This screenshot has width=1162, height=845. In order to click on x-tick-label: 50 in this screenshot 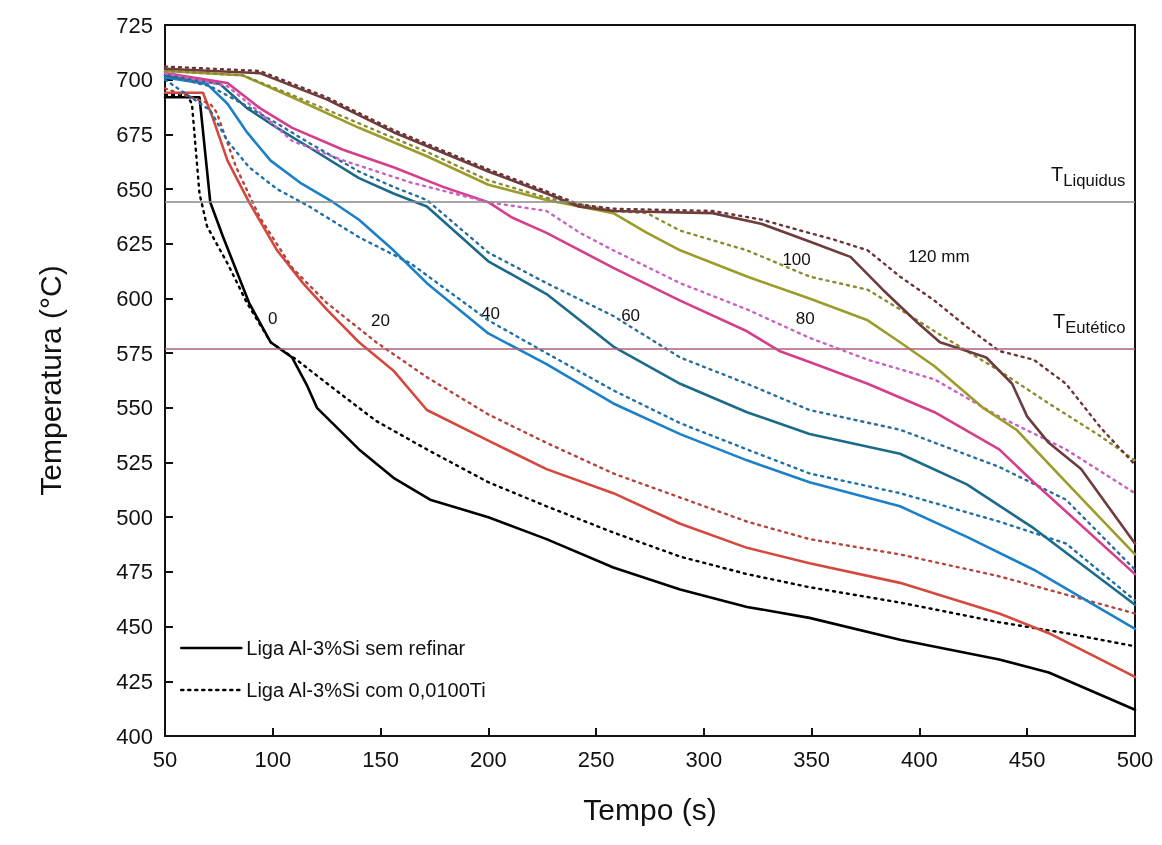, I will do `click(165, 759)`.